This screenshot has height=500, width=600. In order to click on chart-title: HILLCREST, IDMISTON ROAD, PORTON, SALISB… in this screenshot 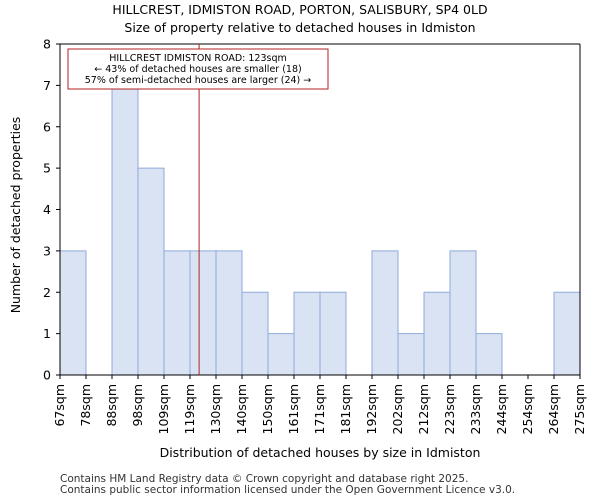, I will do `click(300, 9)`.